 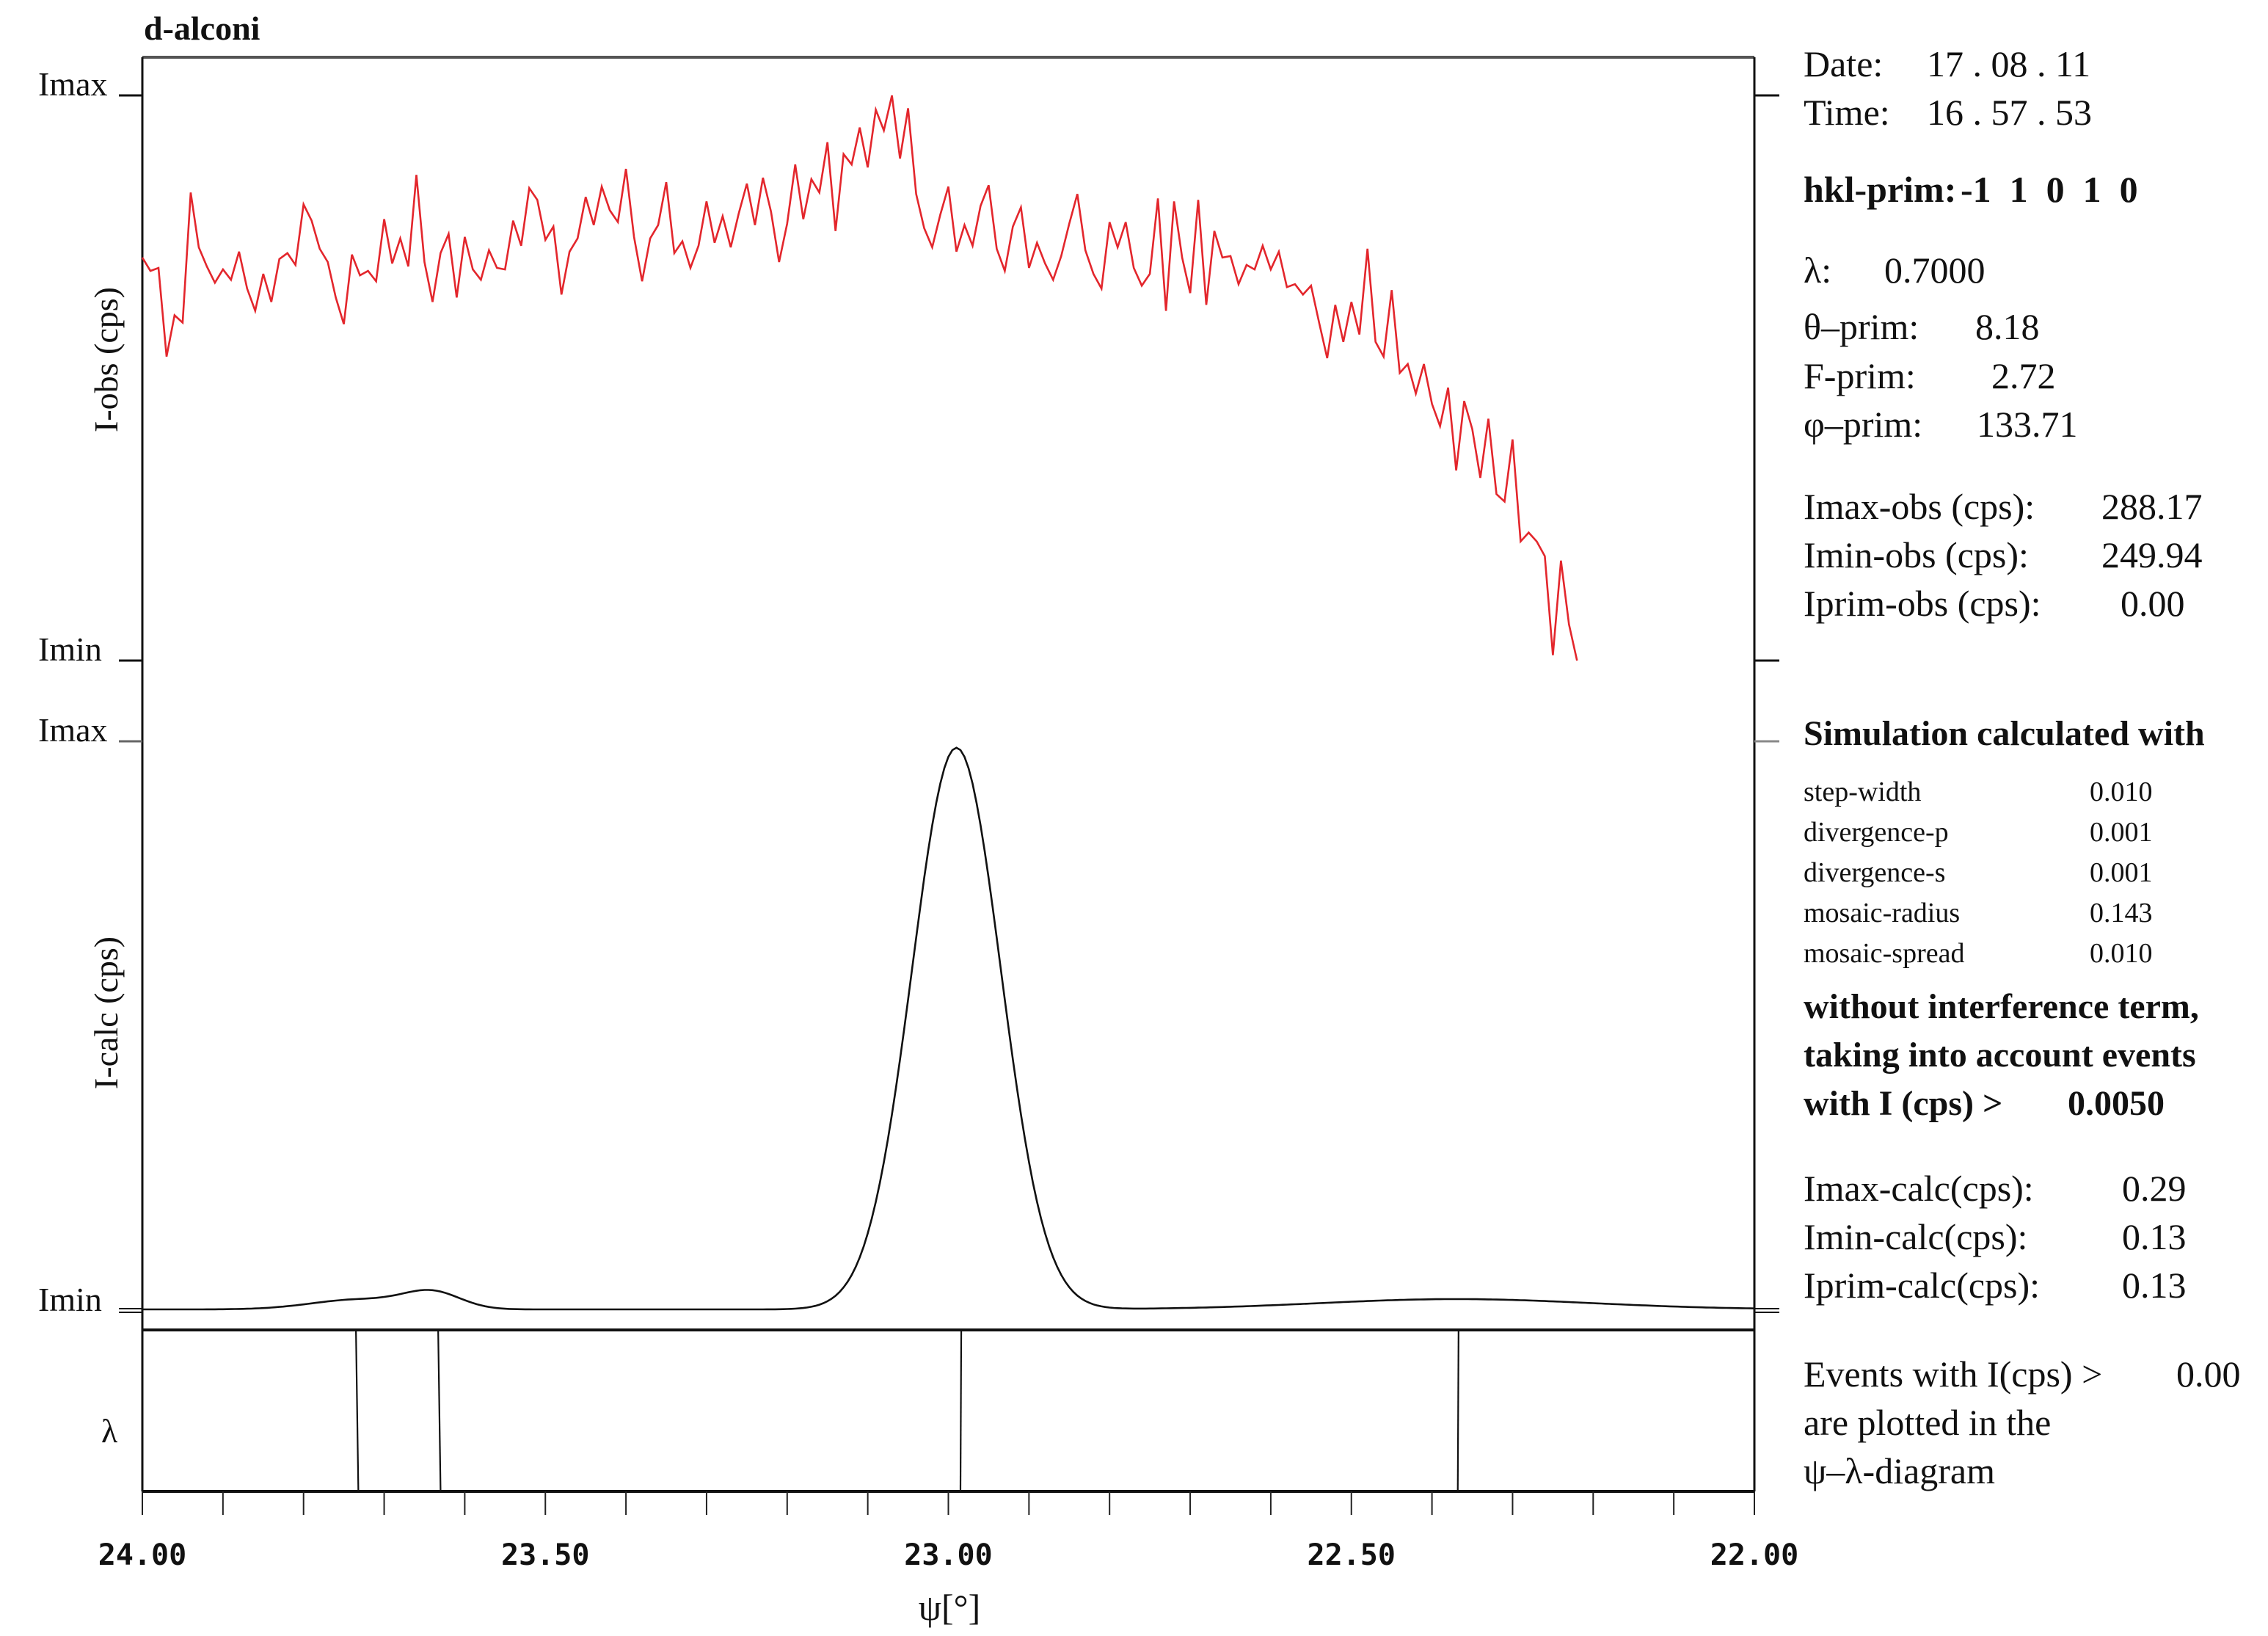 I want to click on theta-value: 8.18, so click(x=2008, y=326).